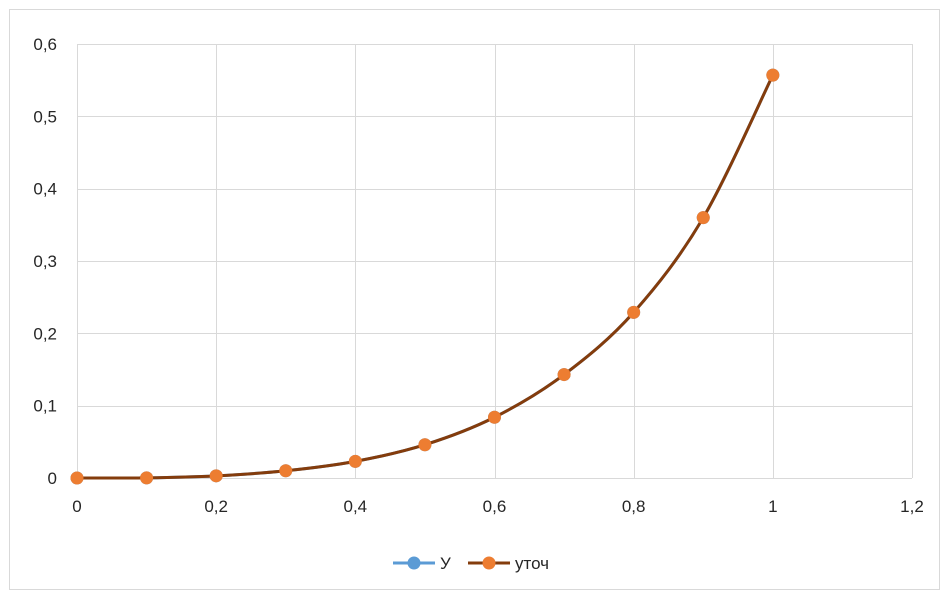 The width and height of the screenshot is (945, 594). I want to click on legend-label: У, so click(445, 563).